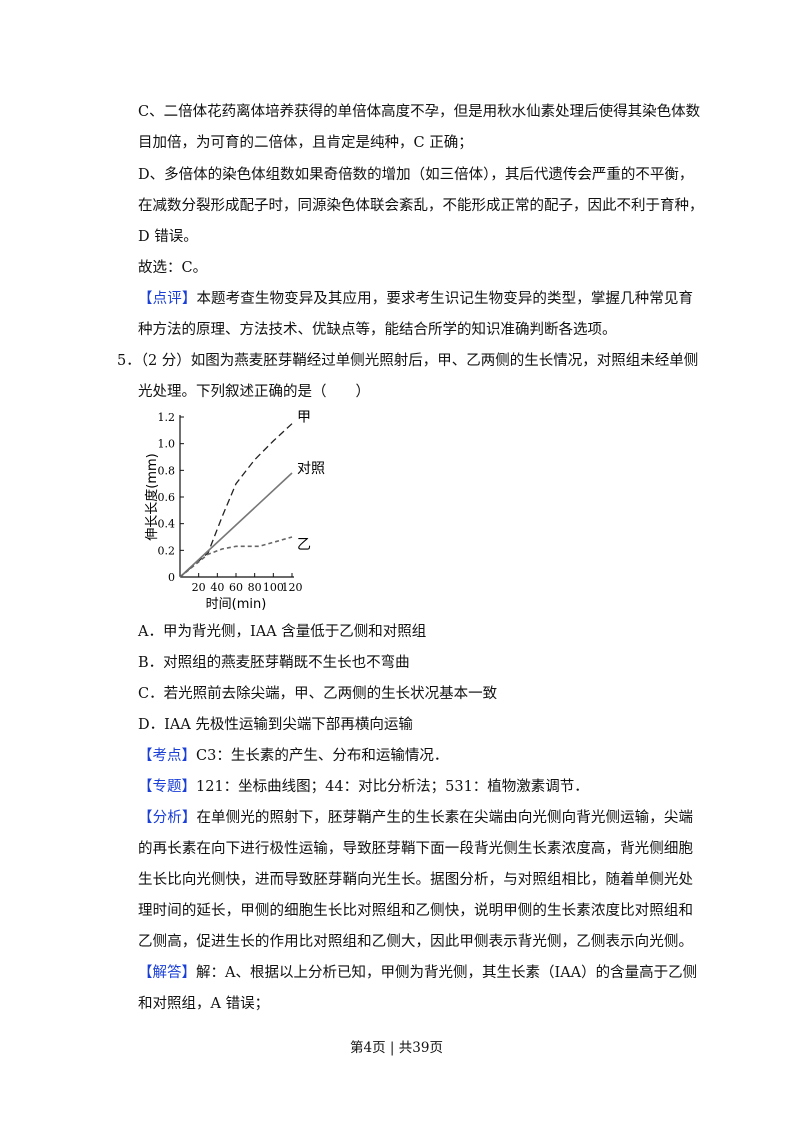 Image resolution: width=793 pixels, height=1122 pixels. What do you see at coordinates (168, 237) in the screenshot?
I see `text-line: D 错误。` at bounding box center [168, 237].